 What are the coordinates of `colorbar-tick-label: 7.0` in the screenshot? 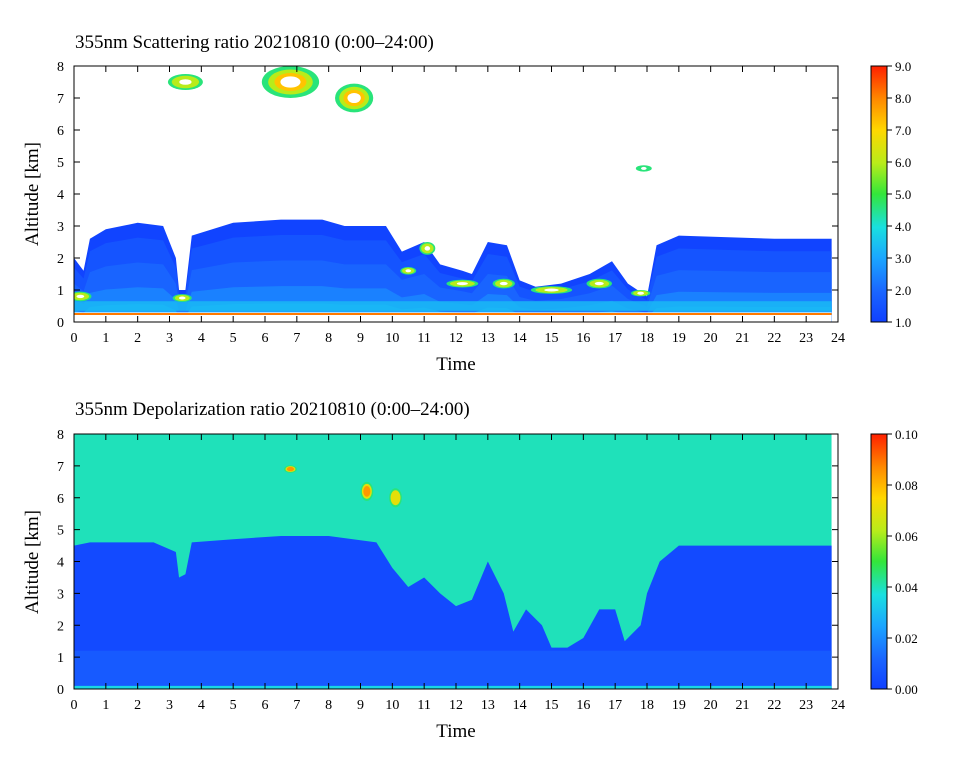 It's located at (903, 130).